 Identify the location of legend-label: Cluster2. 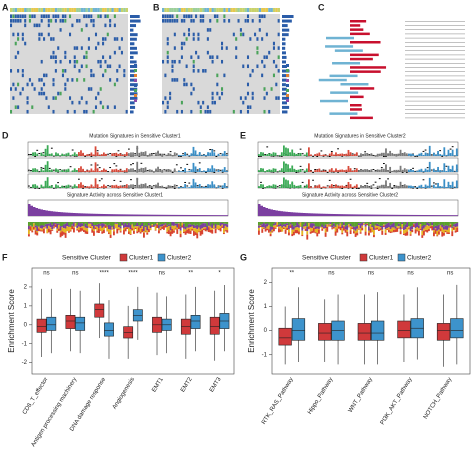
(419, 258).